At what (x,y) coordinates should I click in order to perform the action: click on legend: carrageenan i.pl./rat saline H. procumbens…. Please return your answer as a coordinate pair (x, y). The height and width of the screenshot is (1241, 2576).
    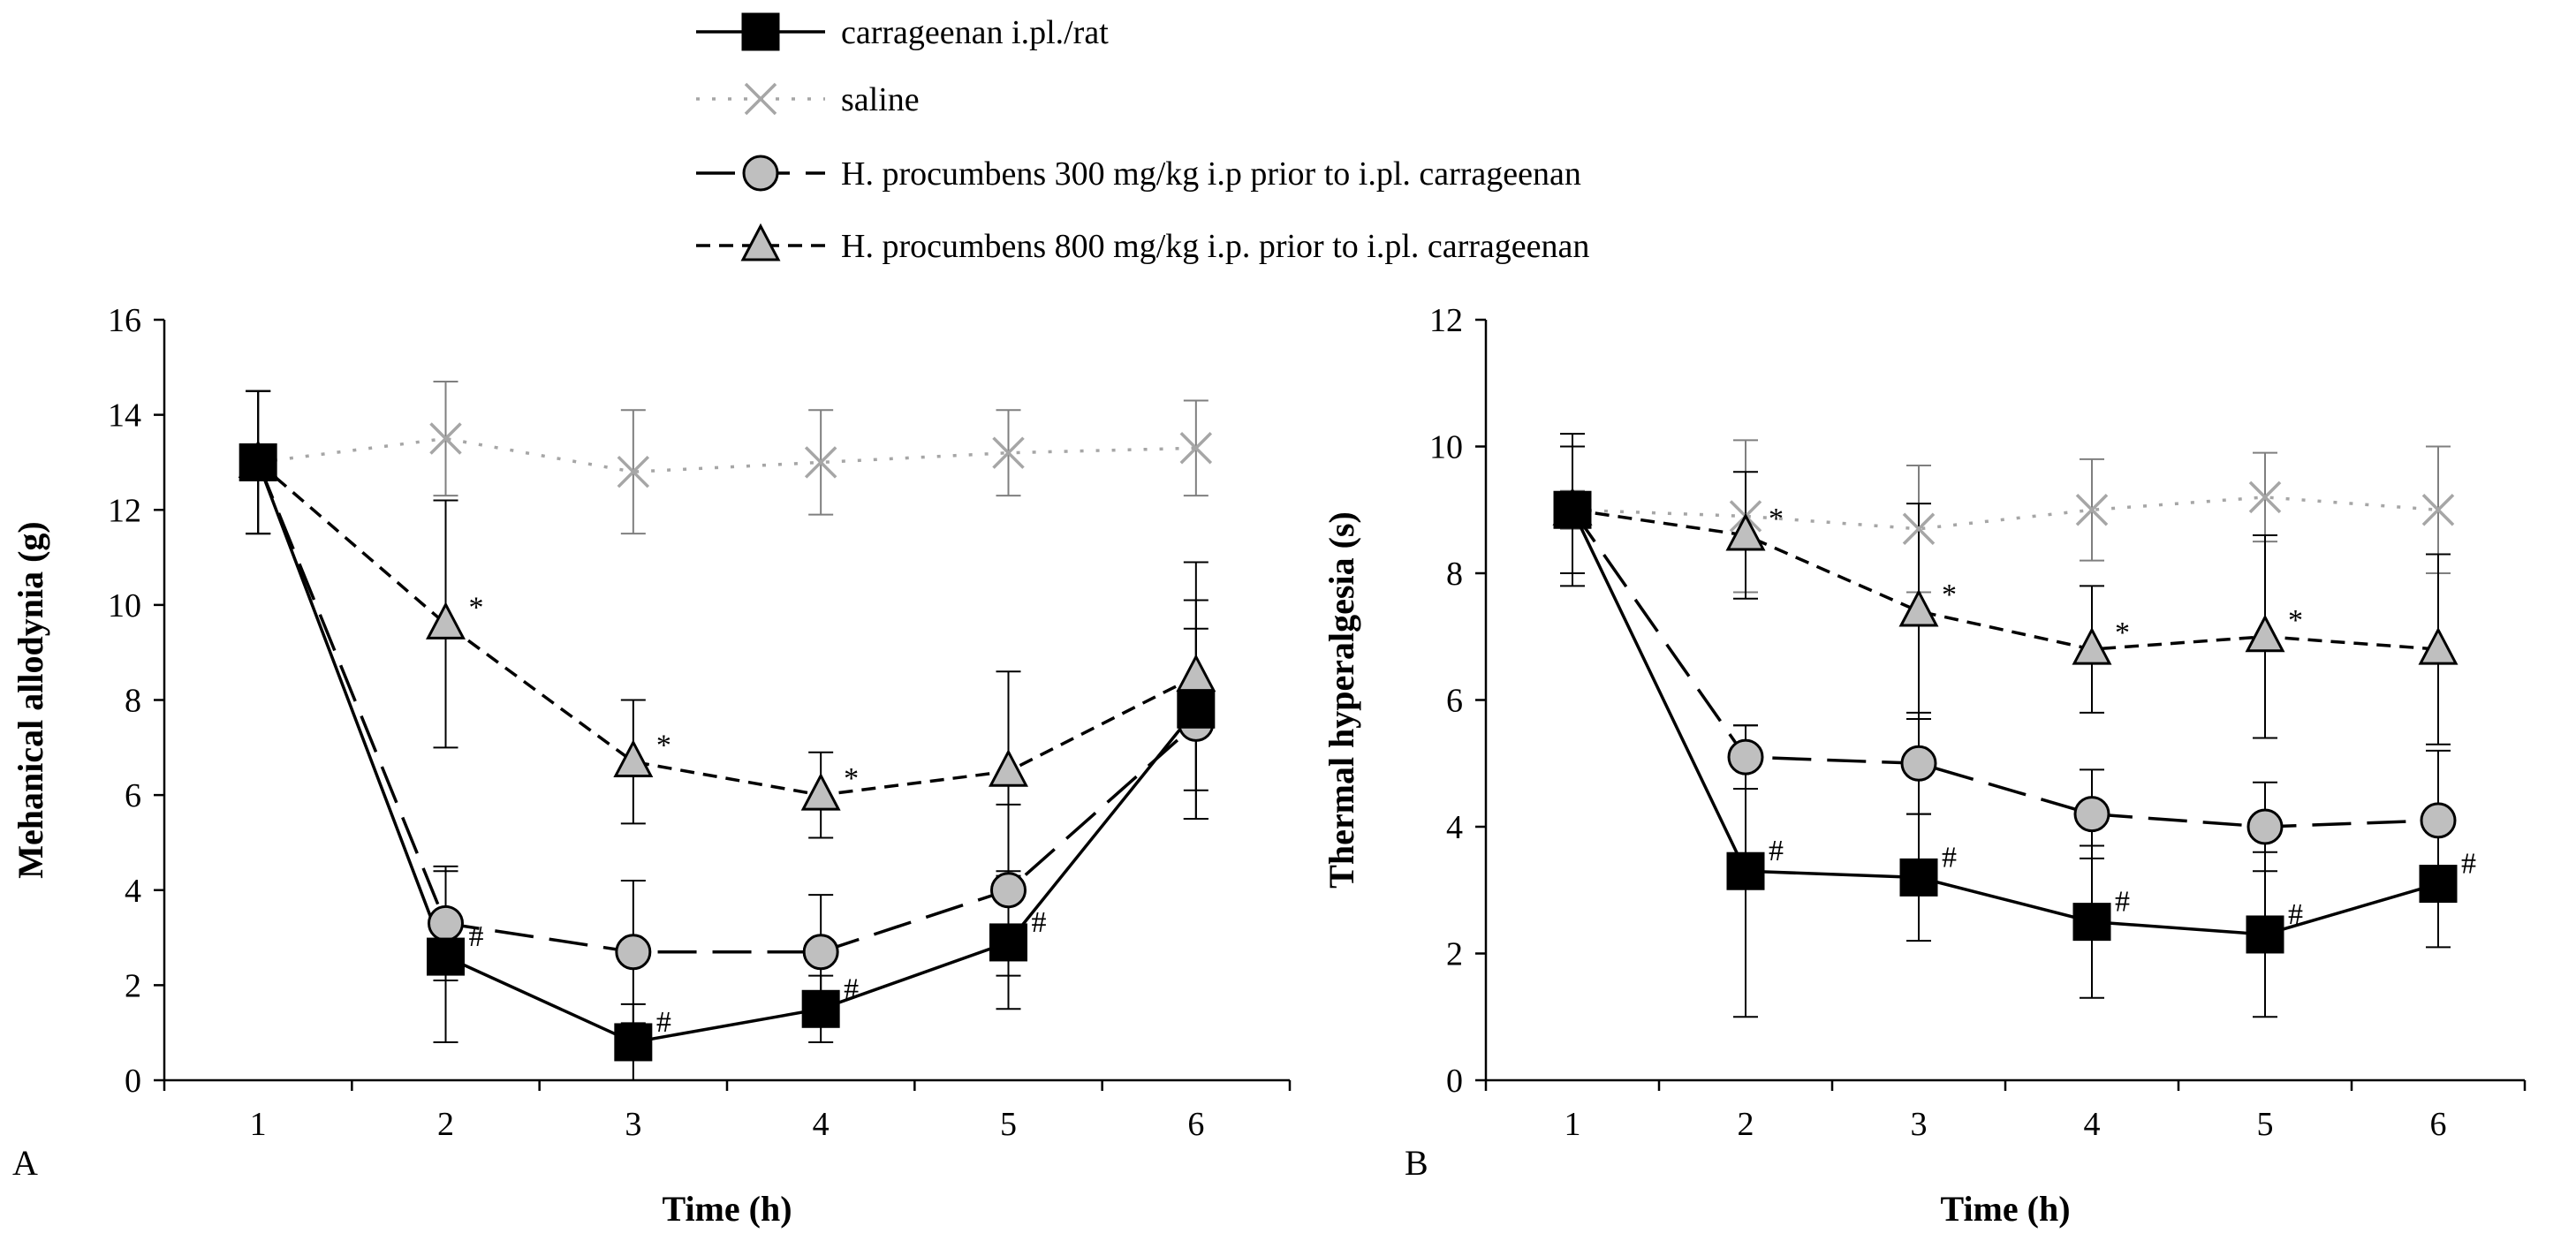
    Looking at the image, I should click on (1143, 138).